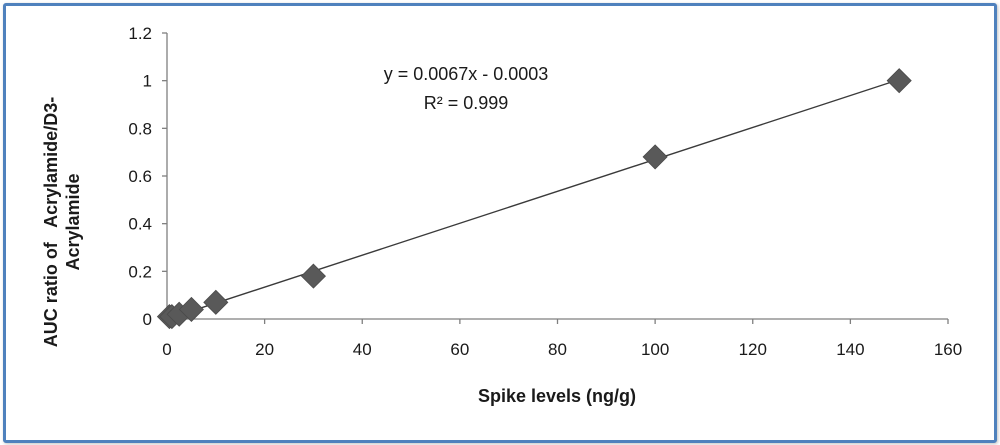 Image resolution: width=1000 pixels, height=445 pixels. Describe the element at coordinates (51, 222) in the screenshot. I see `y-axis-title-line-1: AUC ratio of Acrylamide/D3-` at that location.